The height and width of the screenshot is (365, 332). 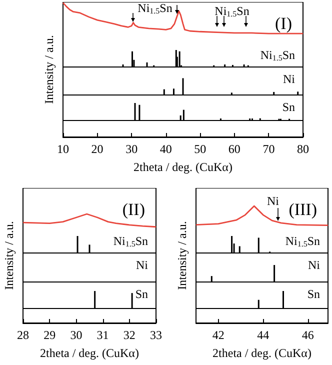 What do you see at coordinates (303, 149) in the screenshot?
I see `x-tick-label: 80` at bounding box center [303, 149].